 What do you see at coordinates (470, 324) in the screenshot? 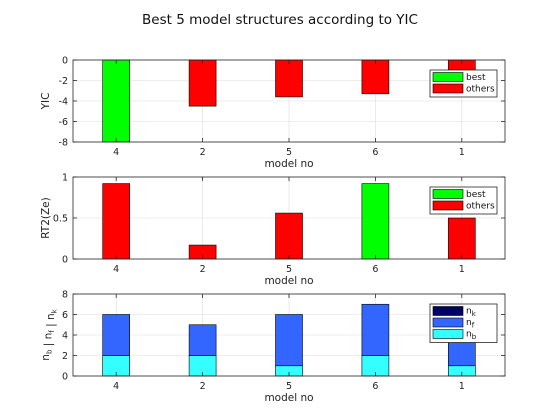
I see `legend-label: nf` at bounding box center [470, 324].